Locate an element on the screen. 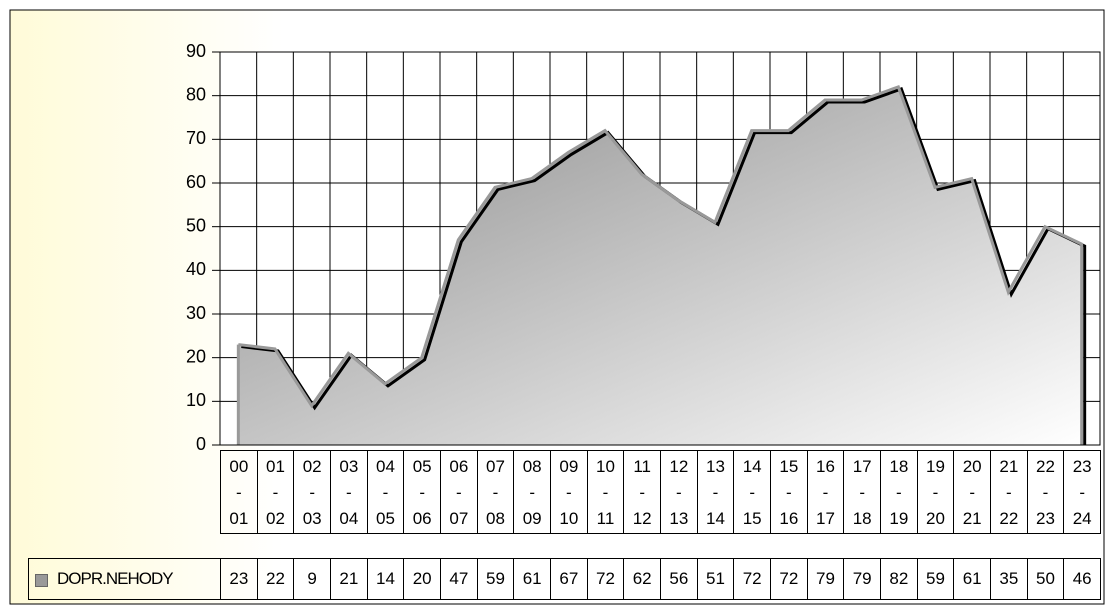 Image resolution: width=1107 pixels, height=610 pixels. category-cell-text: 11 - 12 is located at coordinates (642, 492).